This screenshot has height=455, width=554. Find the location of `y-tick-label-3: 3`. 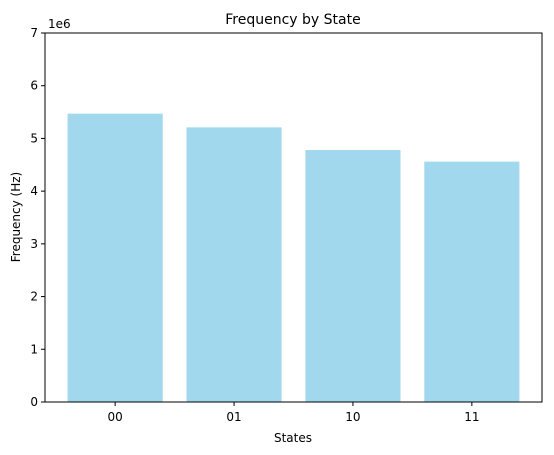

y-tick-label-3: 3 is located at coordinates (34, 244).